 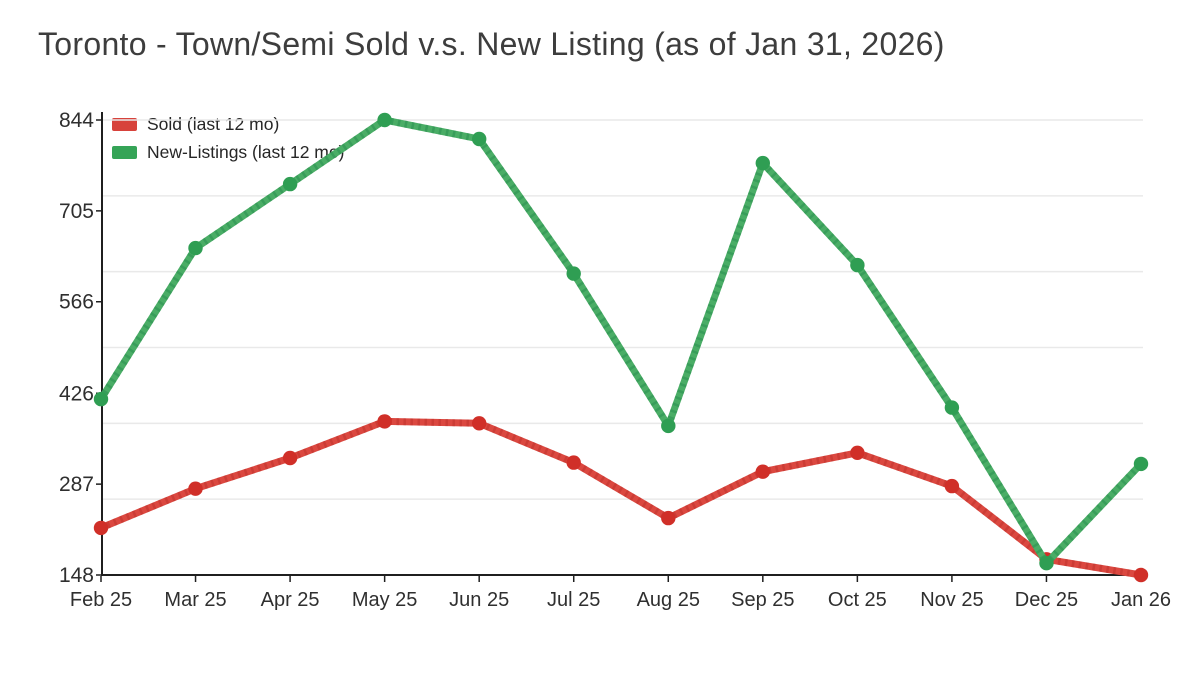 I want to click on legend-label-new-listings: New-Listings (last 12 mo), so click(x=246, y=151).